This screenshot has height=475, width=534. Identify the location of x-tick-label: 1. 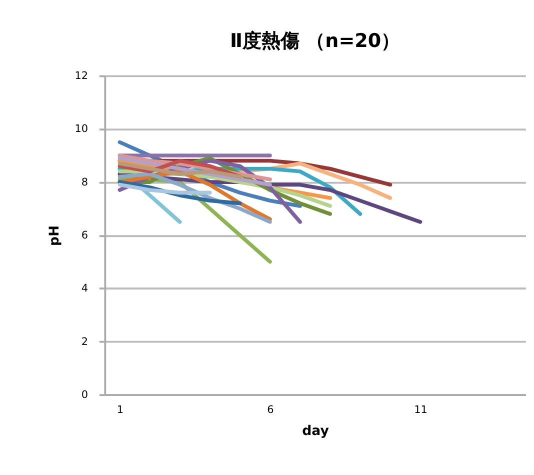
(120, 410).